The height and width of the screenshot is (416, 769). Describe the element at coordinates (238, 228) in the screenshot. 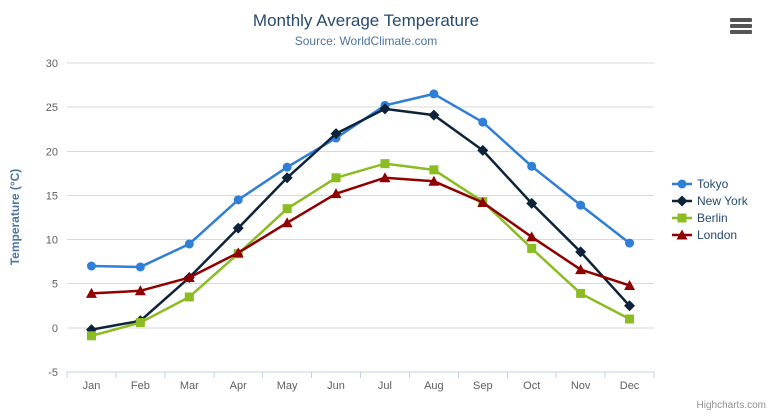

I see `data-point-new-york-apr` at that location.